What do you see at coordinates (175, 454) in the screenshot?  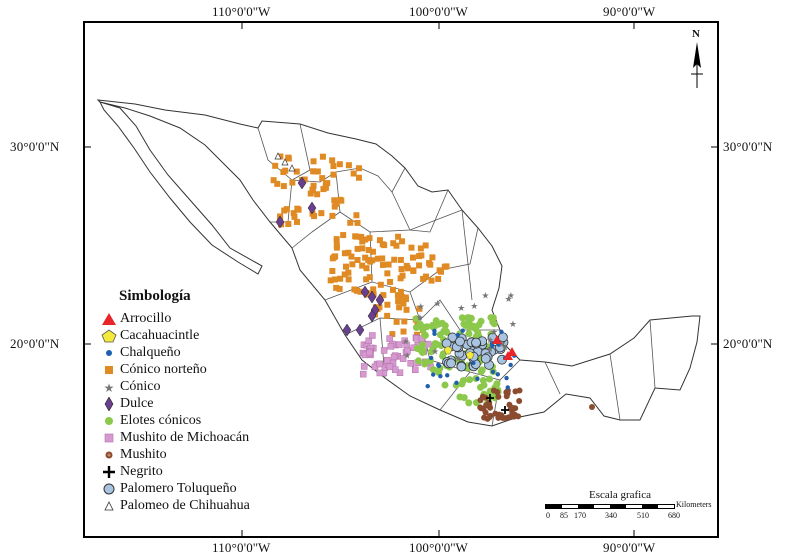 I see `legend-item-mushito: Mushito` at bounding box center [175, 454].